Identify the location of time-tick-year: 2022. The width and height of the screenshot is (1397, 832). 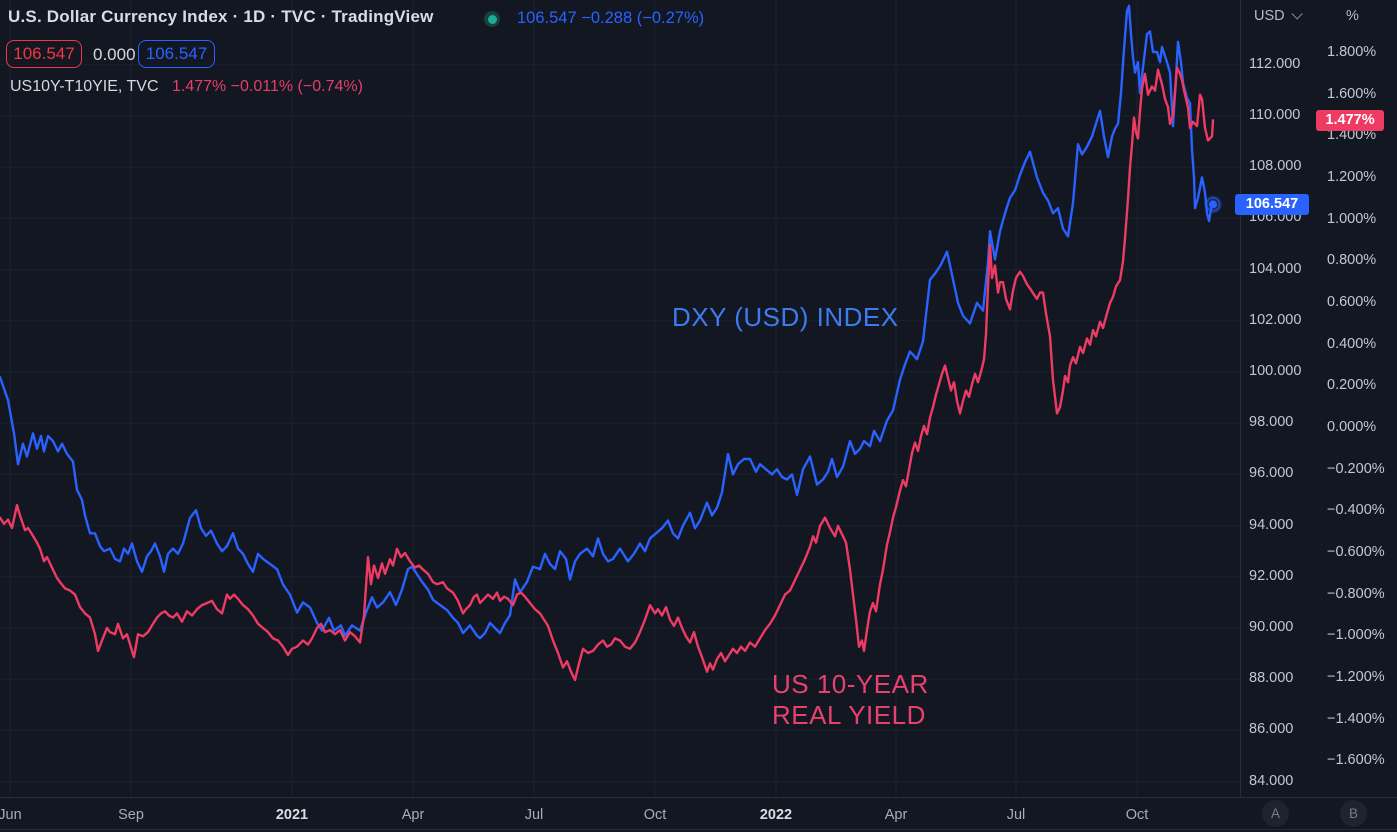
(776, 815).